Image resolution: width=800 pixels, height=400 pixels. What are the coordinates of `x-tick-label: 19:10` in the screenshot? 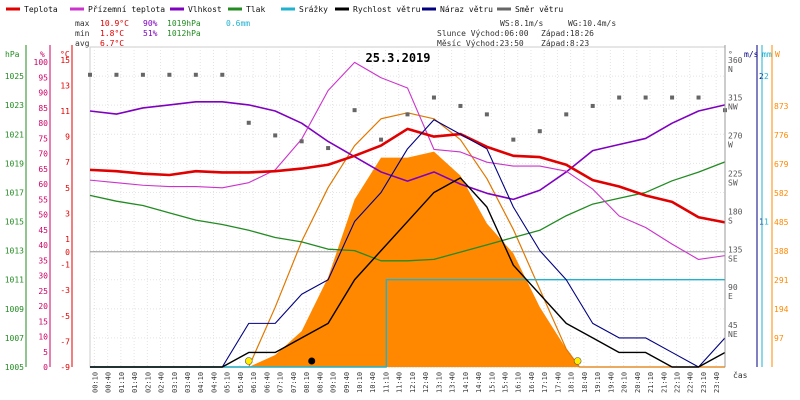 It's located at (598, 382).